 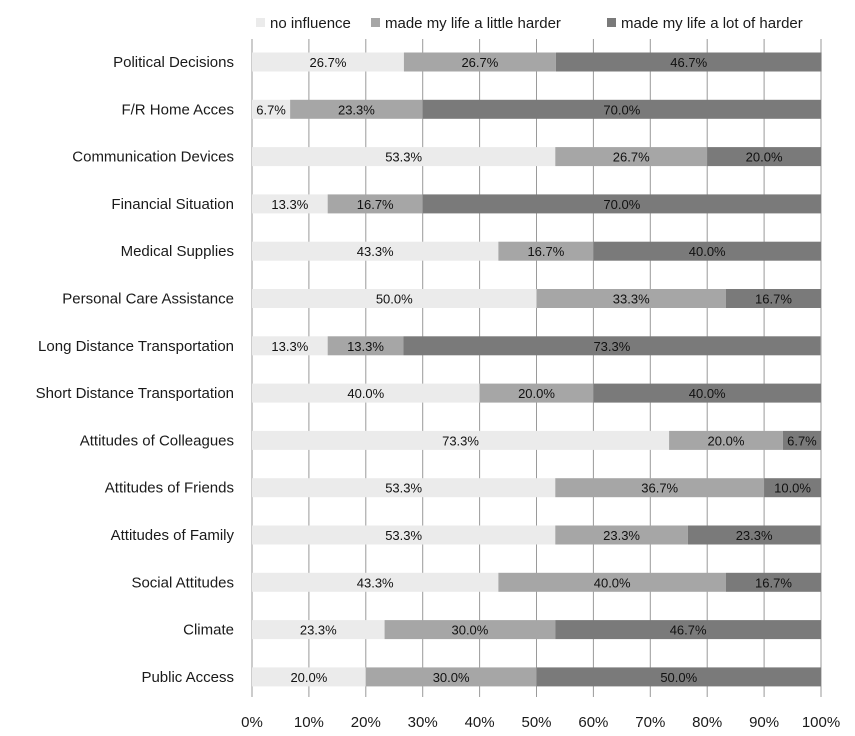 I want to click on x-tick-label: 10%, so click(x=309, y=722).